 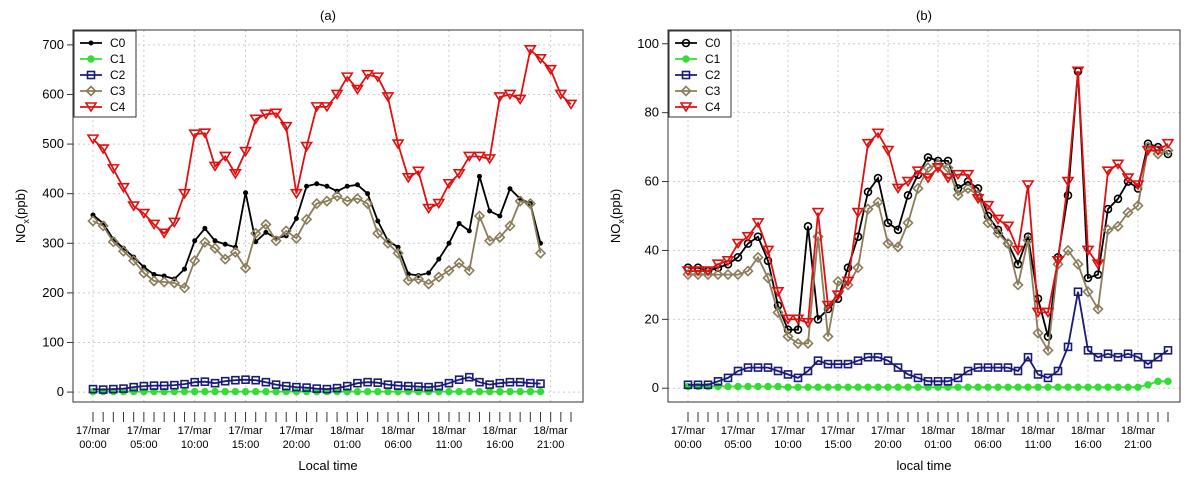 I want to click on chart-title: (a), so click(x=328, y=15).